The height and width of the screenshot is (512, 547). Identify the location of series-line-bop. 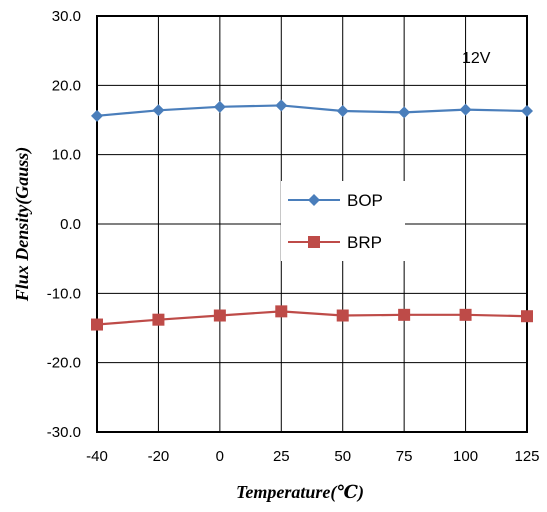
(312, 110).